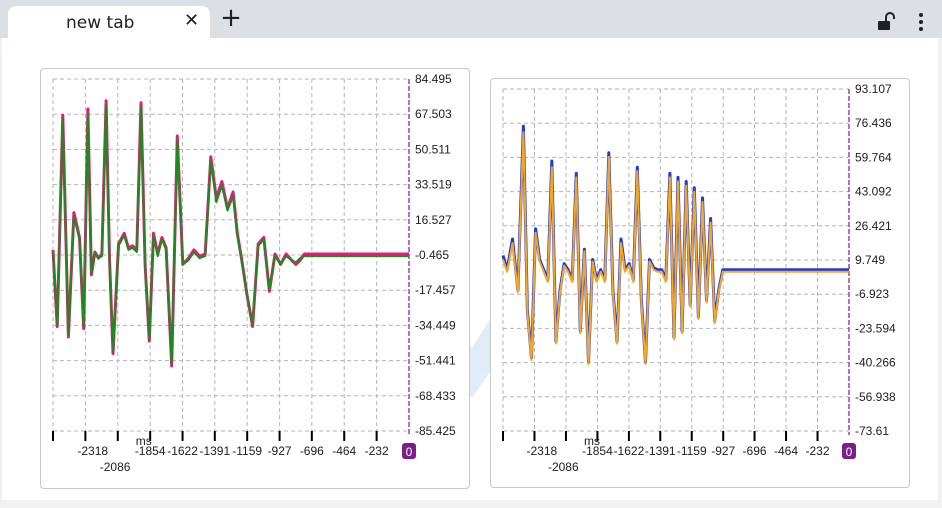  I want to click on y-tick-label: 67.503, so click(433, 114).